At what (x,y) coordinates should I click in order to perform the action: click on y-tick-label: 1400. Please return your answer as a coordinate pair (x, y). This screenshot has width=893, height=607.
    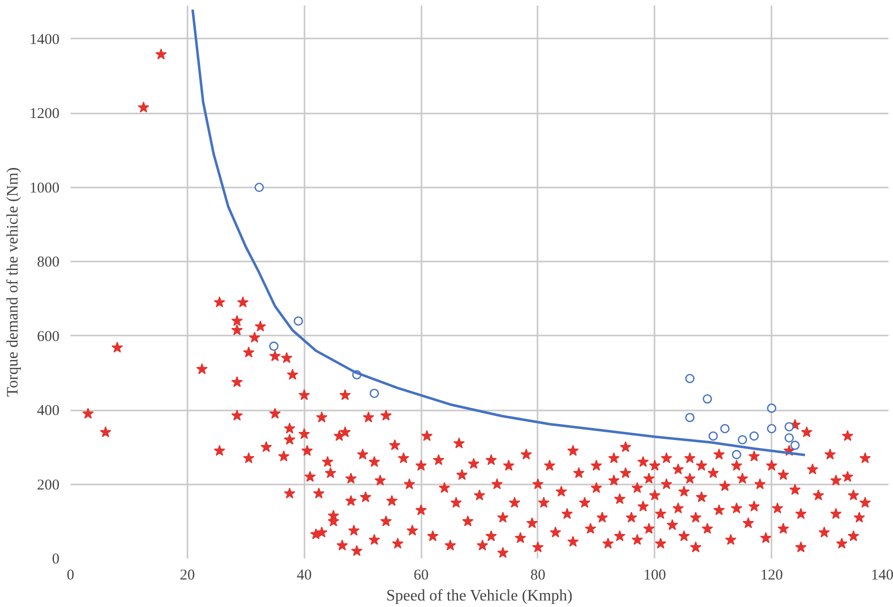
    Looking at the image, I should click on (45, 40).